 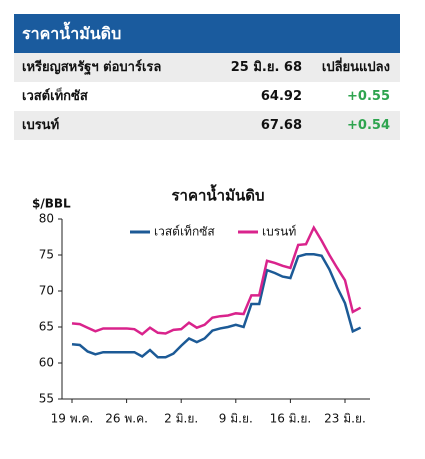 What do you see at coordinates (72, 419) in the screenshot?
I see `x-tick-label: 19 พ.ค.` at bounding box center [72, 419].